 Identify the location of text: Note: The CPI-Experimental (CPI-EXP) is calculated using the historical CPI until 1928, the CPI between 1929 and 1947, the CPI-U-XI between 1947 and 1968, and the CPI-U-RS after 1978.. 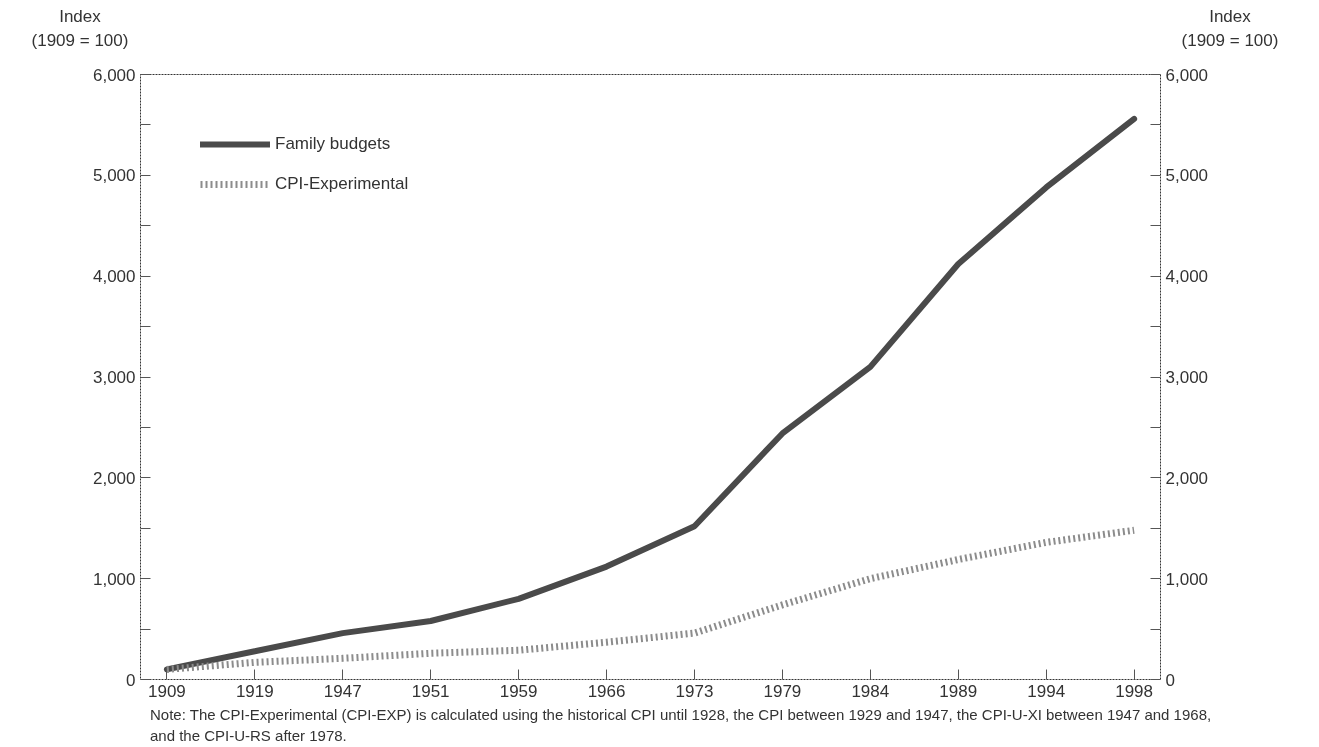
(681, 725).